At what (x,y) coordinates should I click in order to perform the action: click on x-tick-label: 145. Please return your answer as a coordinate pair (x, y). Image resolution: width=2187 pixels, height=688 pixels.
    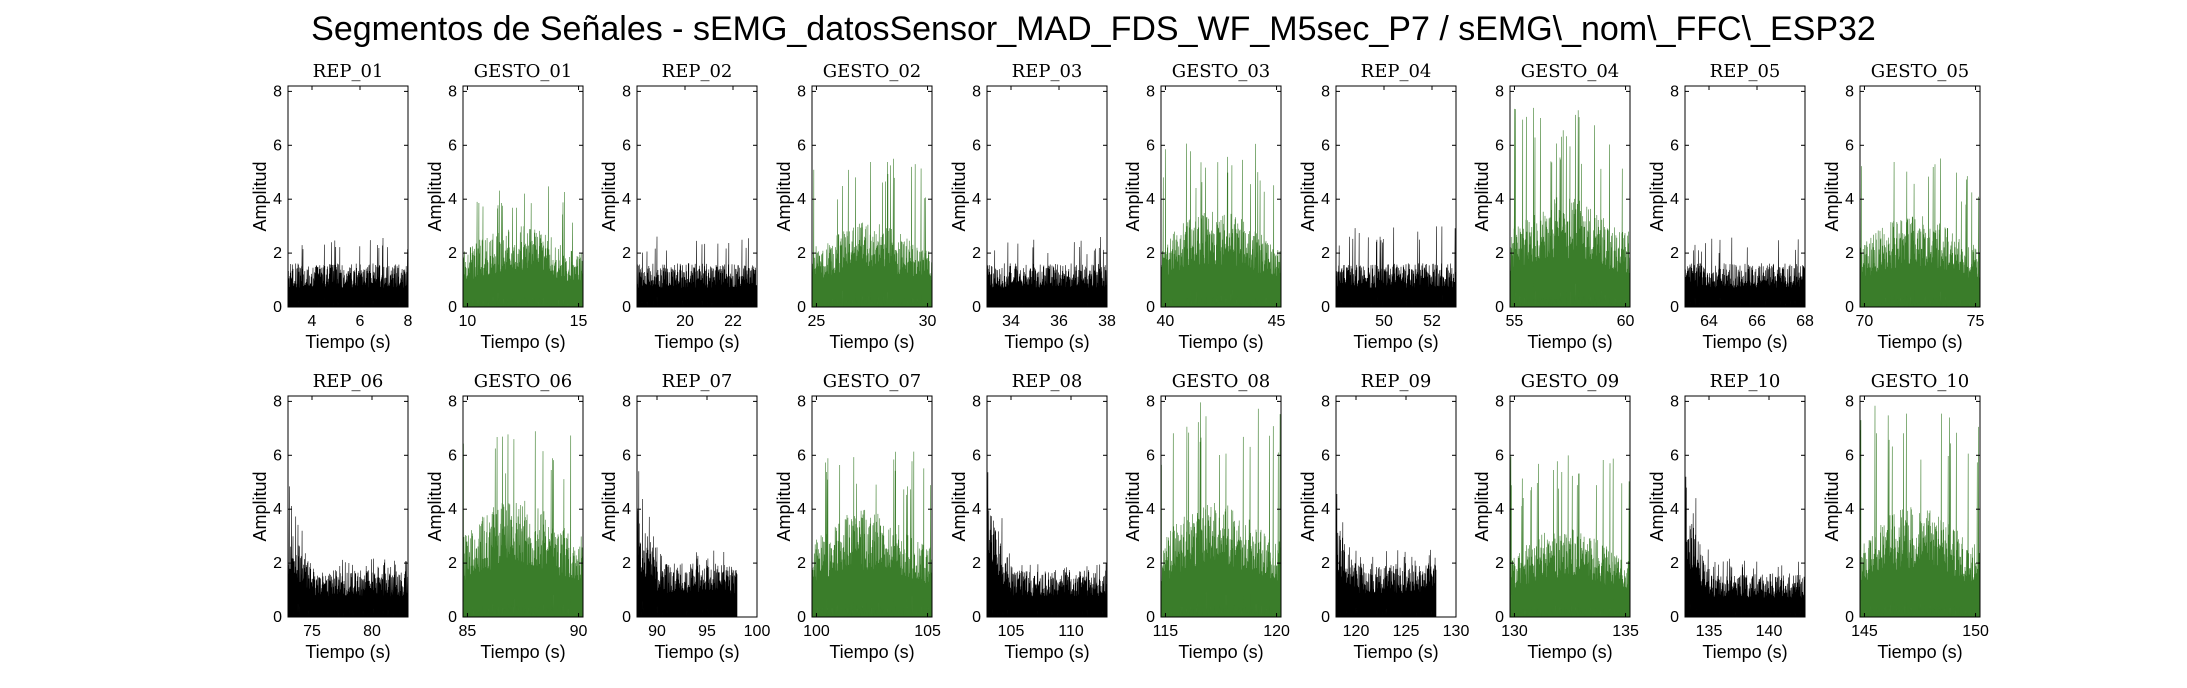
    Looking at the image, I should click on (1864, 631).